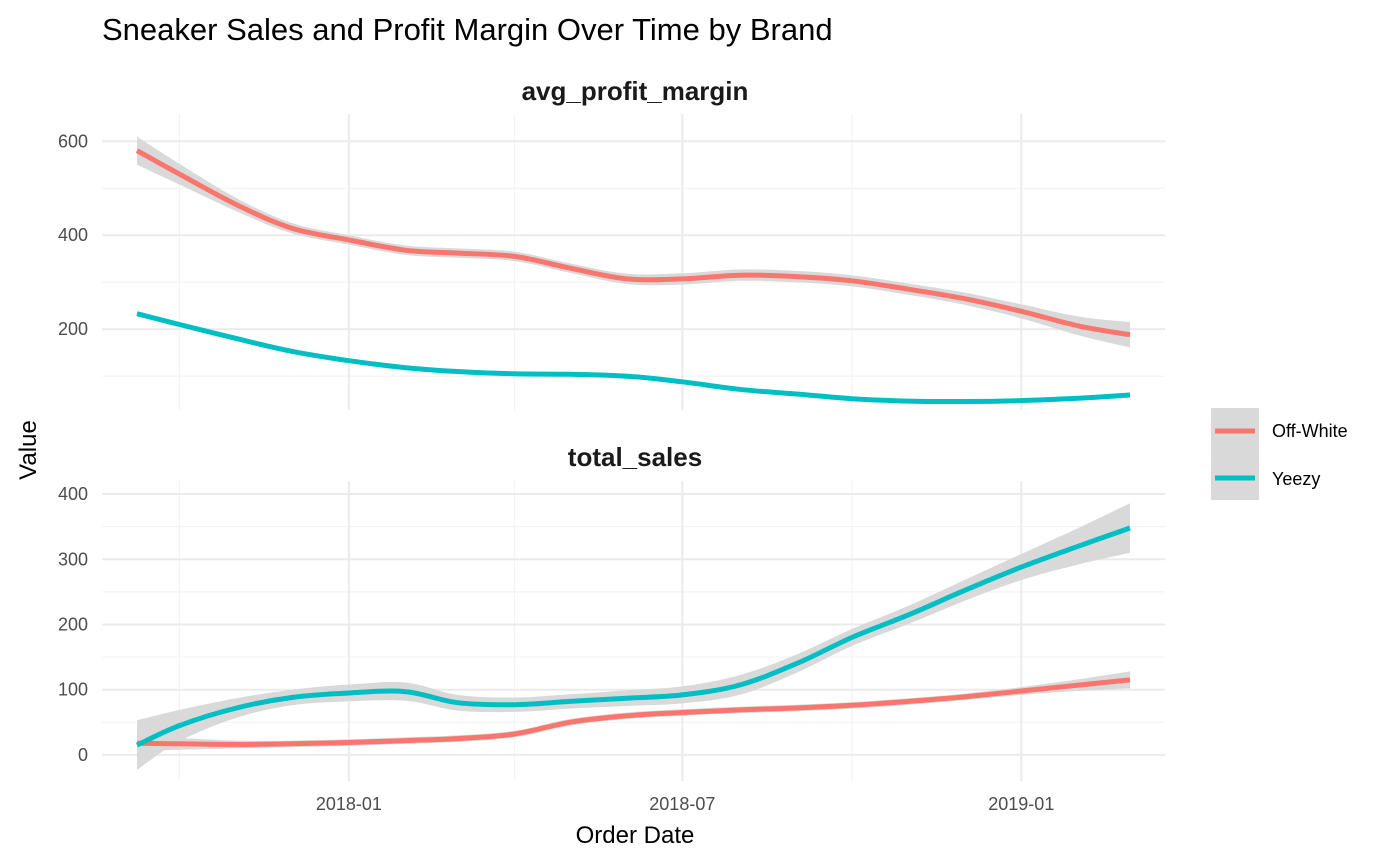 This screenshot has width=1400, height=865. I want to click on legend-key-background, so click(1235, 454).